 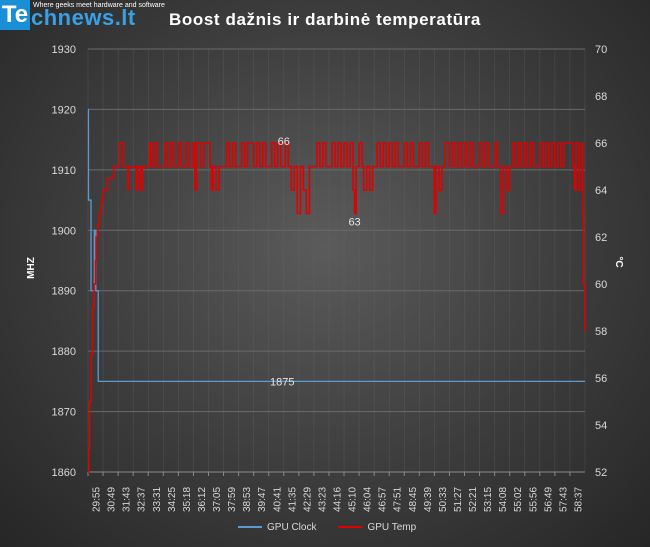 What do you see at coordinates (292, 527) in the screenshot?
I see `legend-label-gpu-clock: GPU Clock` at bounding box center [292, 527].